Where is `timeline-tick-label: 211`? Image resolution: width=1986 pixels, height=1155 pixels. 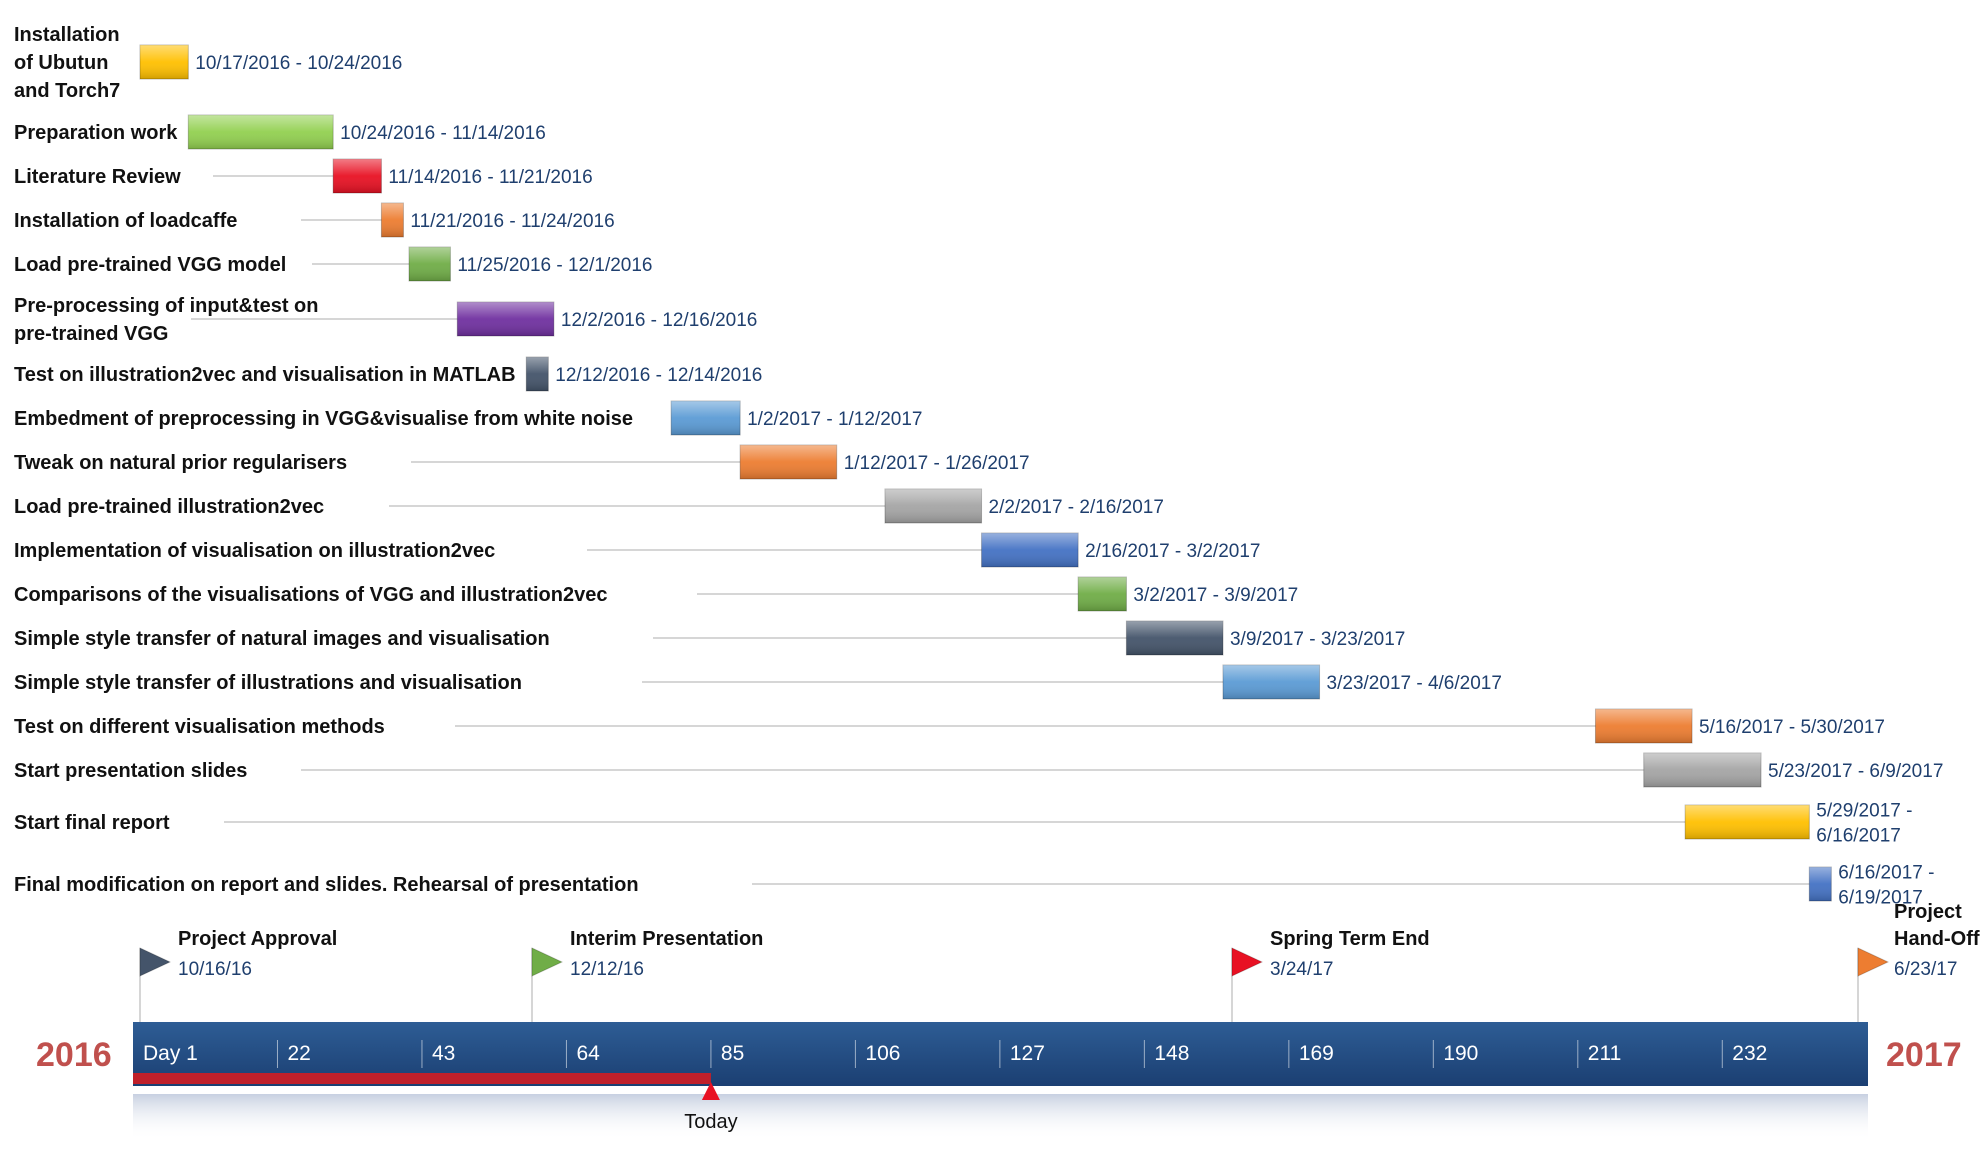 timeline-tick-label: 211 is located at coordinates (1604, 1053).